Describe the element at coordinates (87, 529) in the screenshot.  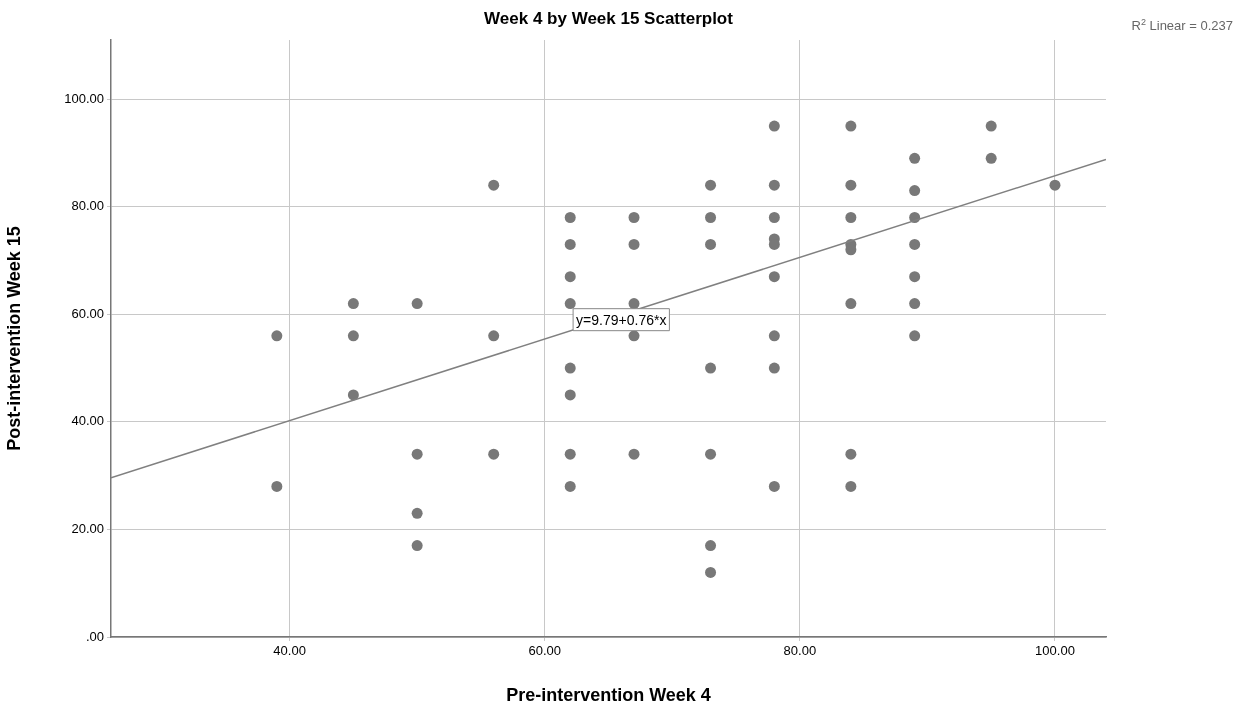
I see `y-tick-label: 20.00` at that location.